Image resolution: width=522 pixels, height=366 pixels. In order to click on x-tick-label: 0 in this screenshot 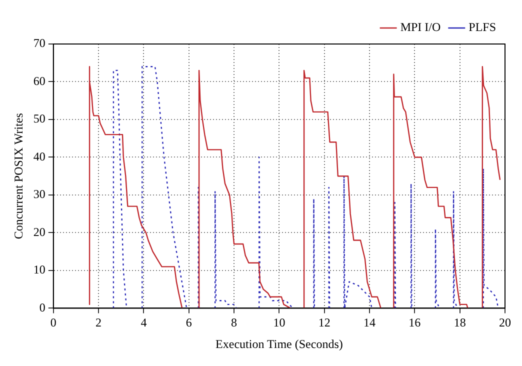, I will do `click(53, 323)`.